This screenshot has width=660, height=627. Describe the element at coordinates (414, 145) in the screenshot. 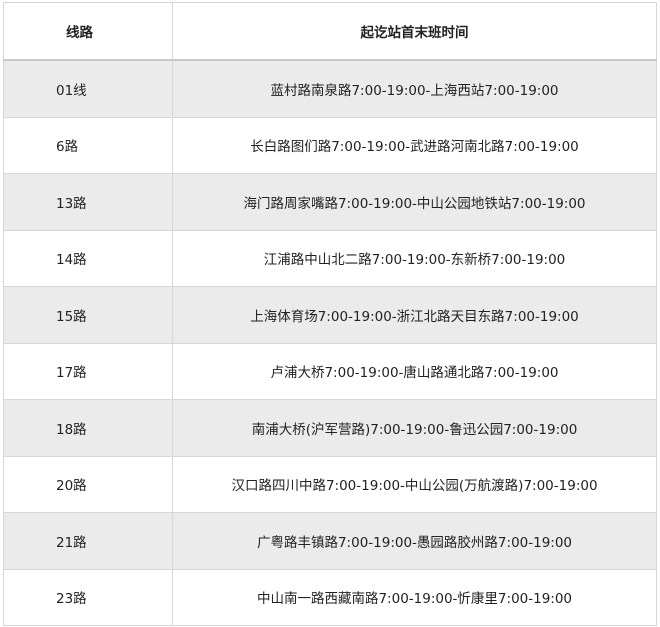

I see `schedule-cell: 长白路图们路7:00-19:00-武进路河南北路7:00-19:00` at that location.